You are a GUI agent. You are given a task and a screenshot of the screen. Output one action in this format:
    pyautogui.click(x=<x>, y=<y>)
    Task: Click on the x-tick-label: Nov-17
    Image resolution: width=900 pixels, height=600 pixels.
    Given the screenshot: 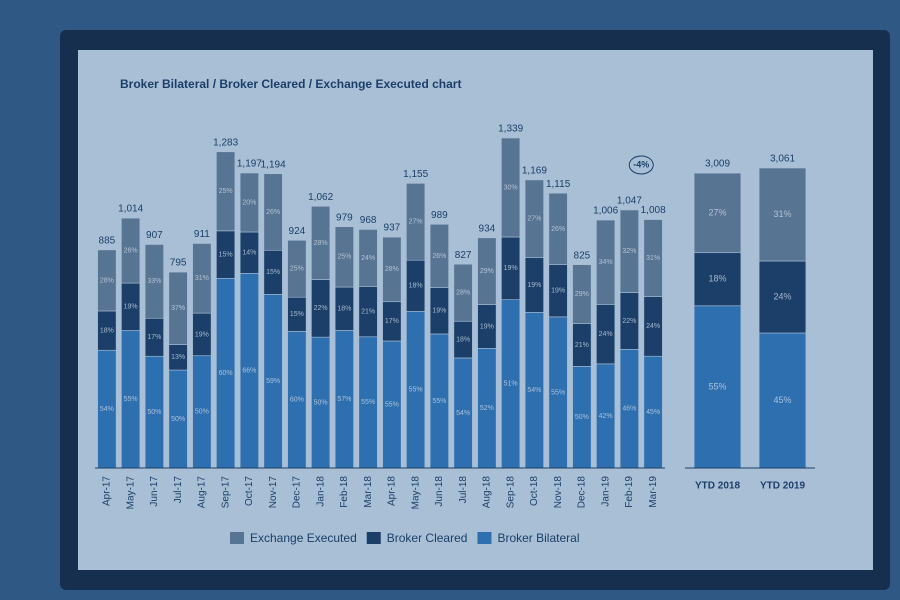 What is the action you would take?
    pyautogui.click(x=273, y=492)
    